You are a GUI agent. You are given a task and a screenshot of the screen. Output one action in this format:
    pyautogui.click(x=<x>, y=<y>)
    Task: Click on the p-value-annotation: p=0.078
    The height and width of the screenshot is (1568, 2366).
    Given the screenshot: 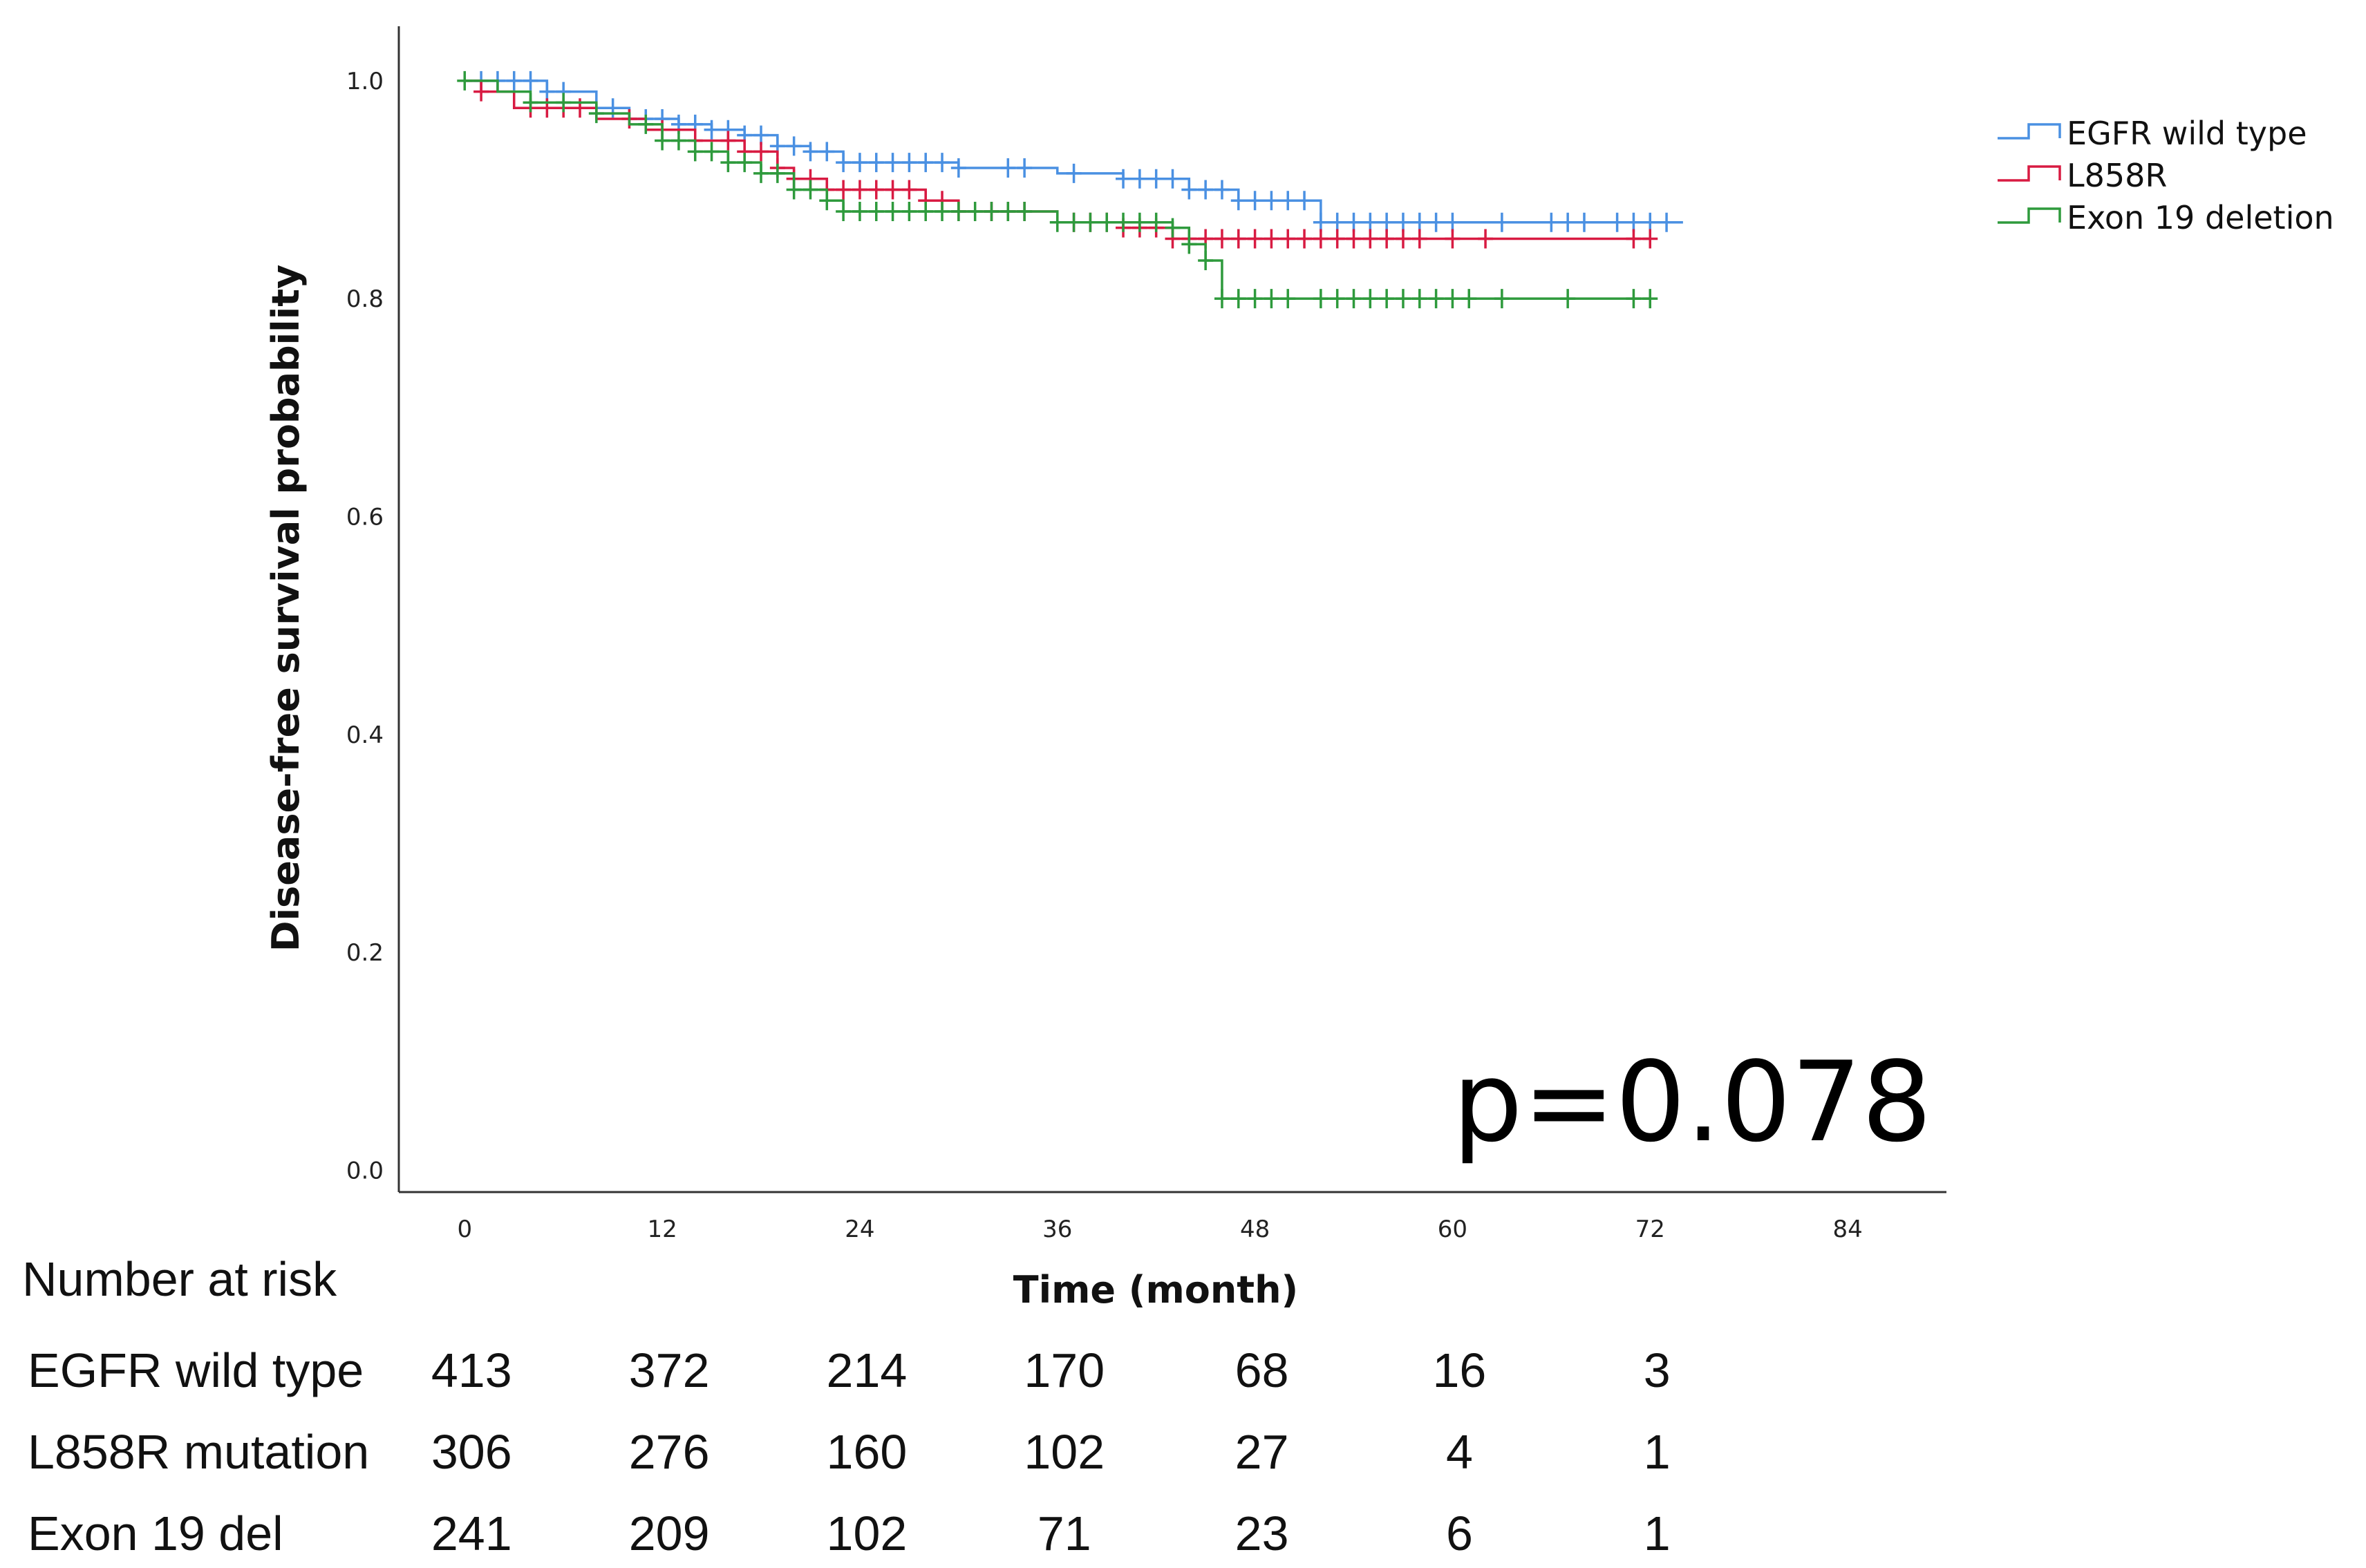 What is the action you would take?
    pyautogui.click(x=1692, y=1101)
    